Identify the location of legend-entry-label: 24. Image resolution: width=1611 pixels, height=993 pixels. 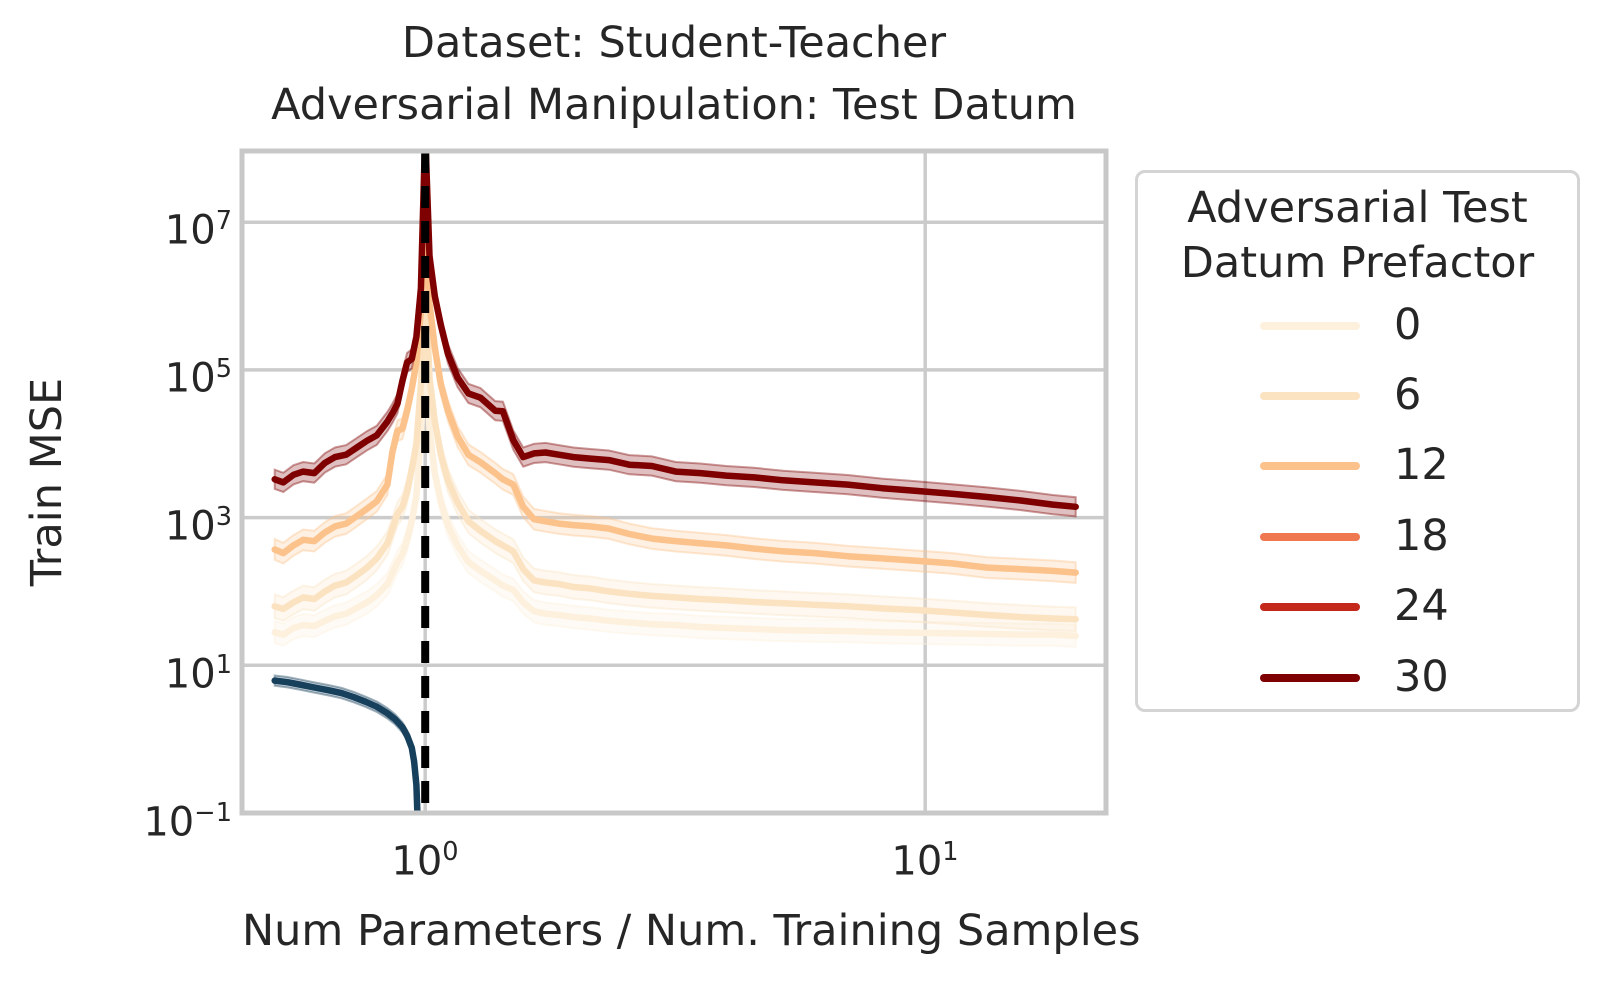
(1421, 606).